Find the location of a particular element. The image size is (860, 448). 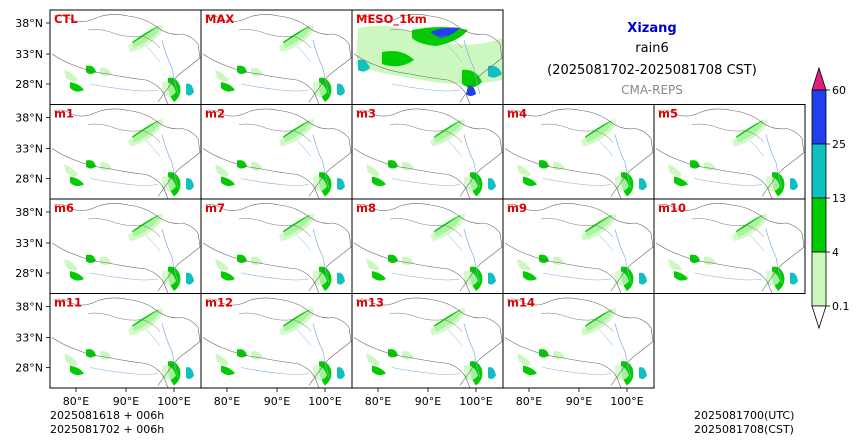

colorbar: 60 25 13 4 0.1 is located at coordinates (830, 198).